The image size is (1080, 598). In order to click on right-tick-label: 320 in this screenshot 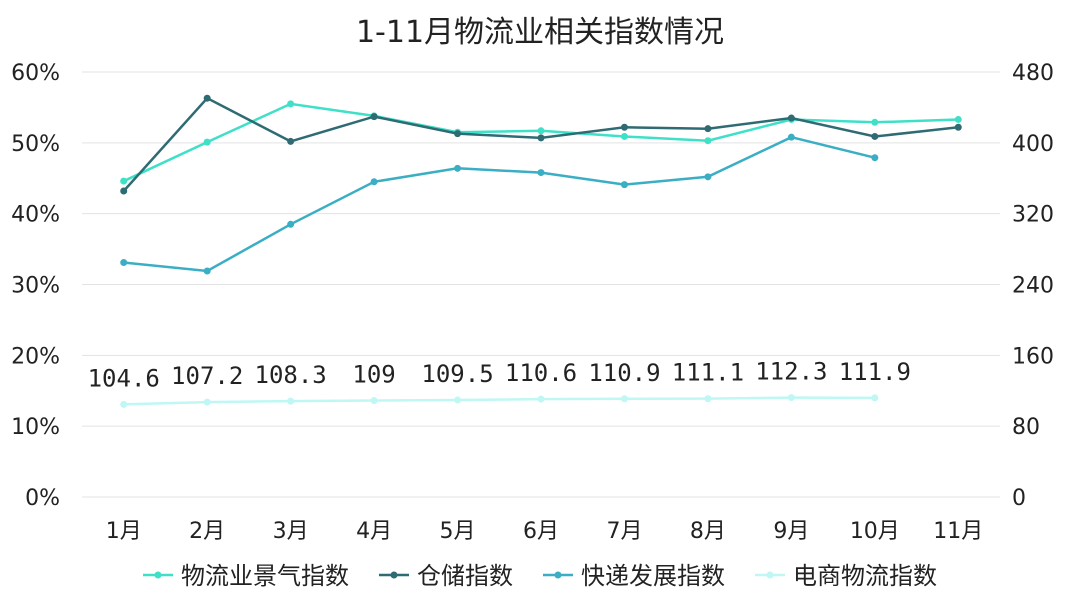, I will do `click(1033, 215)`.